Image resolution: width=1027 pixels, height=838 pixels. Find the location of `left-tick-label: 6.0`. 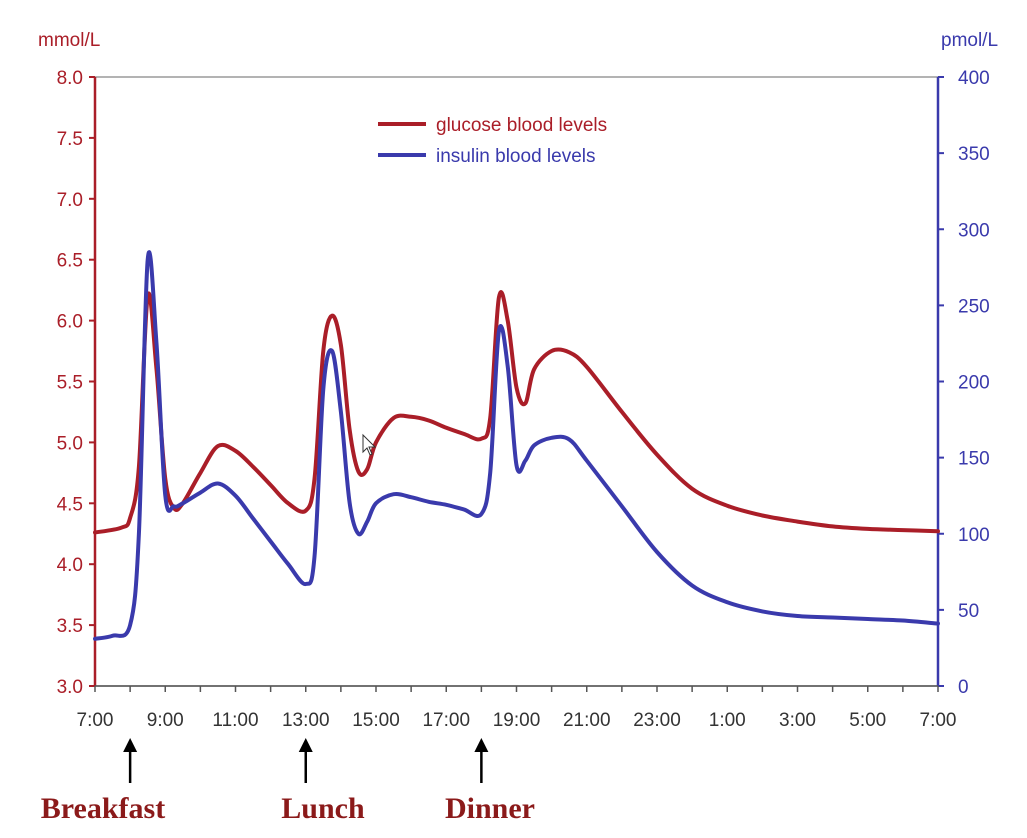

left-tick-label: 6.0 is located at coordinates (70, 322).